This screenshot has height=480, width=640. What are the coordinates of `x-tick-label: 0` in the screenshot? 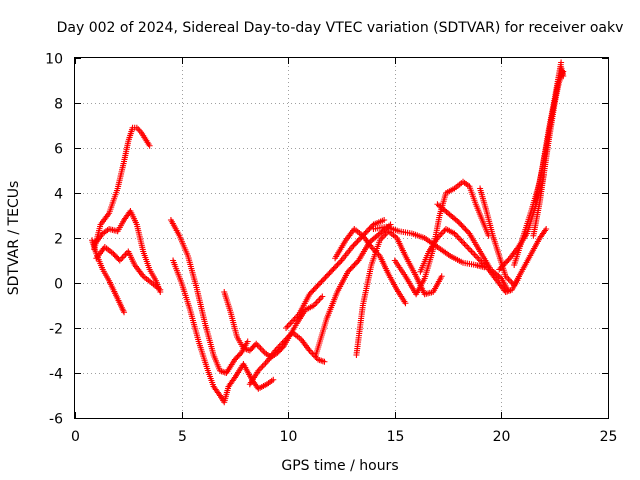 It's located at (75, 437).